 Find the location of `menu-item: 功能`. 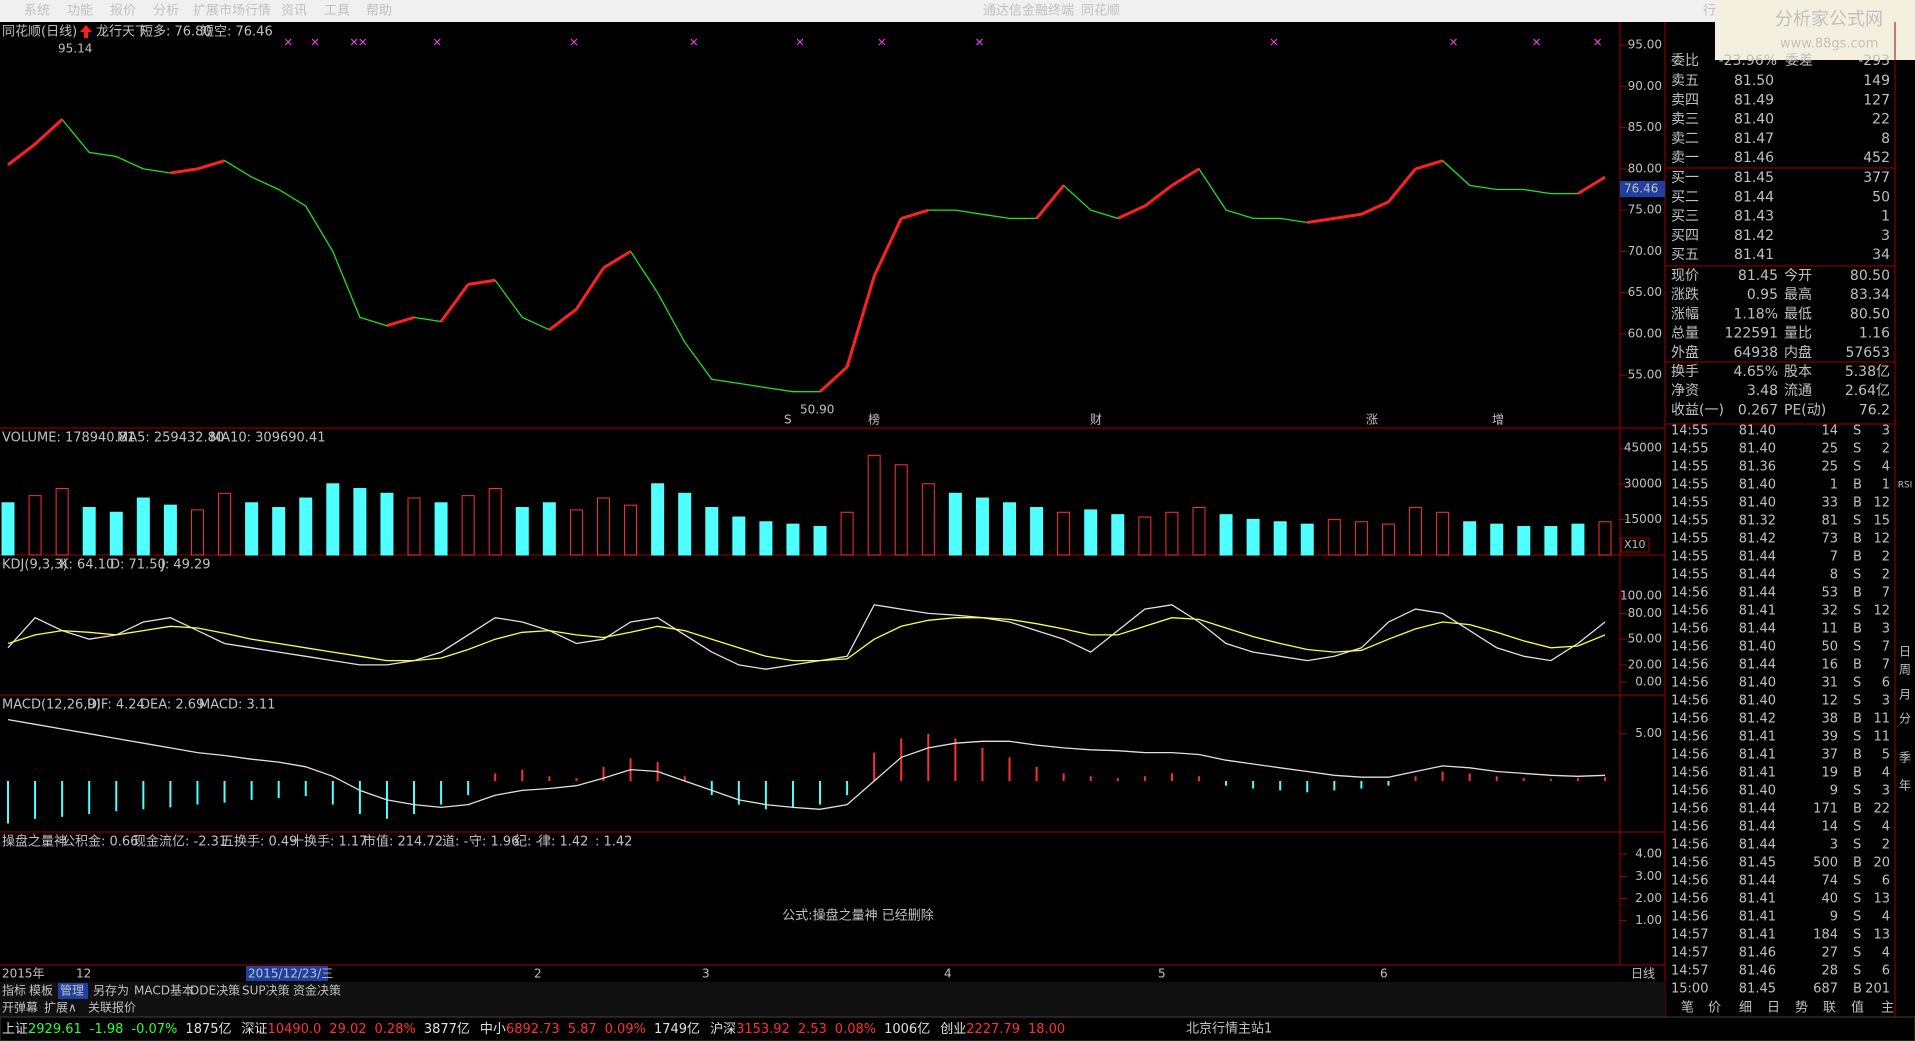

menu-item: 功能 is located at coordinates (80, 11).